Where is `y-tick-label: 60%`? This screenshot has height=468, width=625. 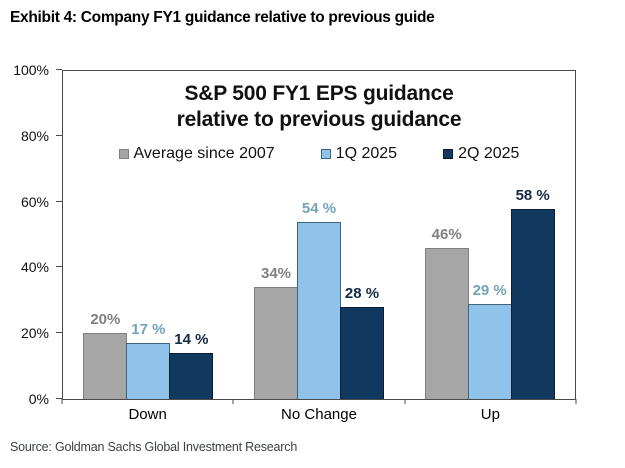
y-tick-label: 60% is located at coordinates (34, 201).